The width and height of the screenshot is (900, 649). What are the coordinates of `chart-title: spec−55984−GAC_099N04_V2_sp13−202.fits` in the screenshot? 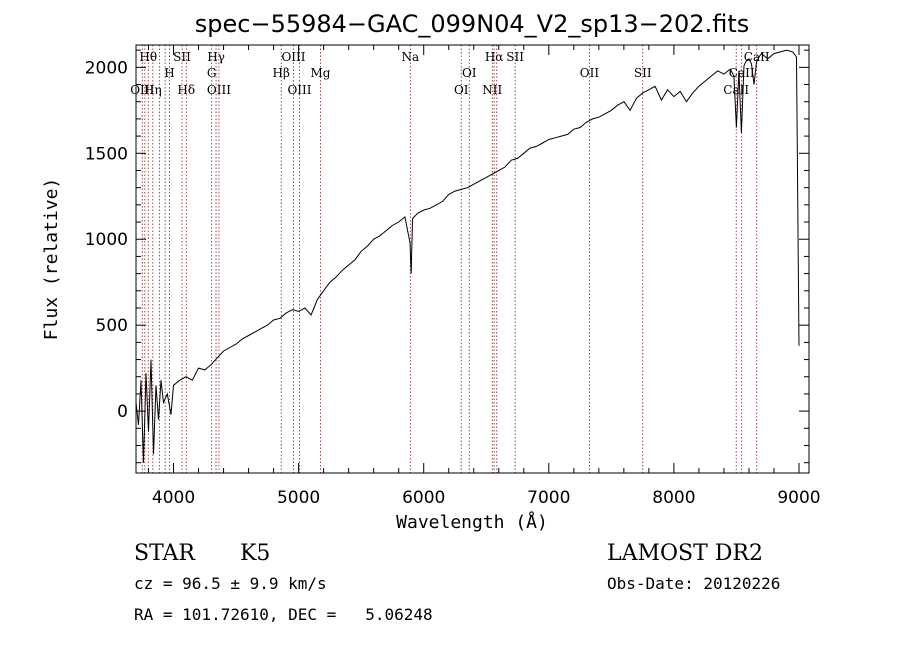 It's located at (472, 24).